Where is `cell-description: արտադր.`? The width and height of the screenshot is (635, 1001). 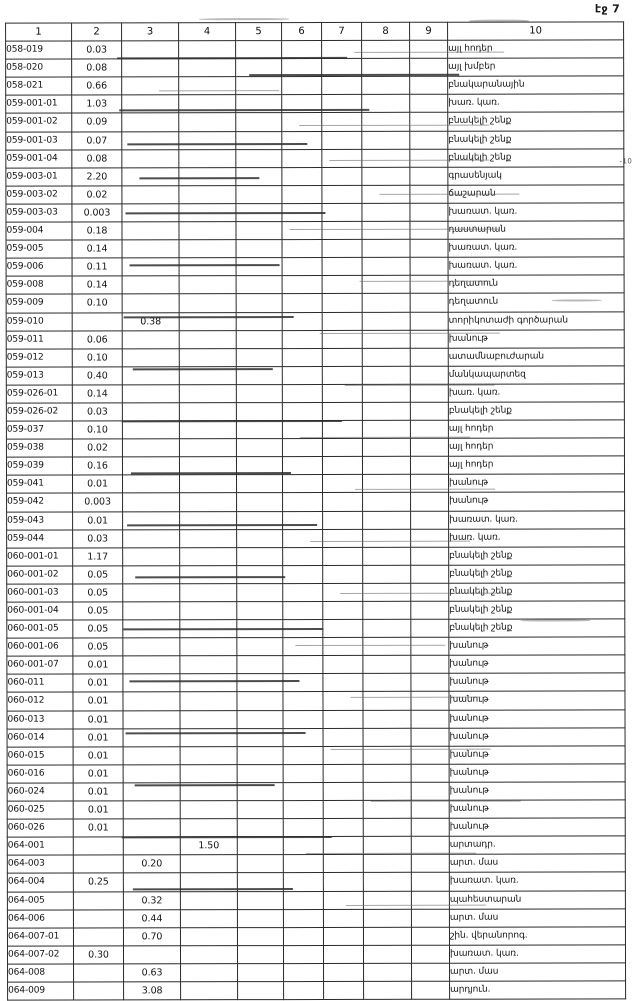 cell-description: արտադր. is located at coordinates (537, 845).